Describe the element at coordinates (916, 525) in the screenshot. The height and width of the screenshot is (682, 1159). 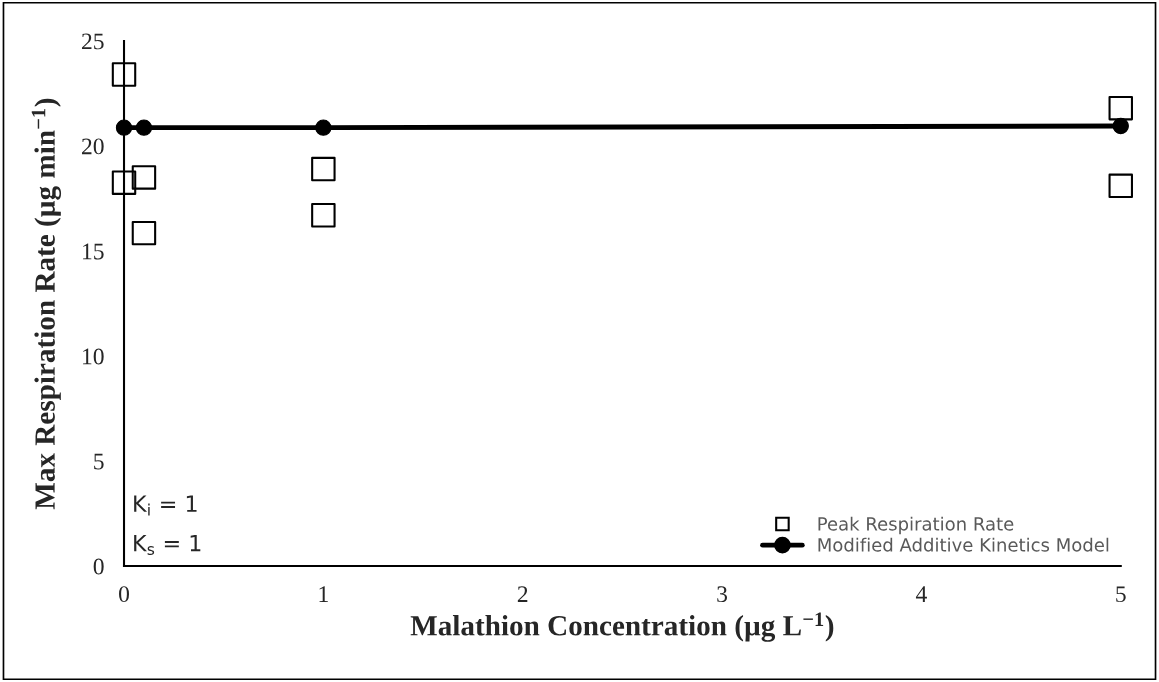
I see `legend-label: Peak Respiration Rate` at that location.